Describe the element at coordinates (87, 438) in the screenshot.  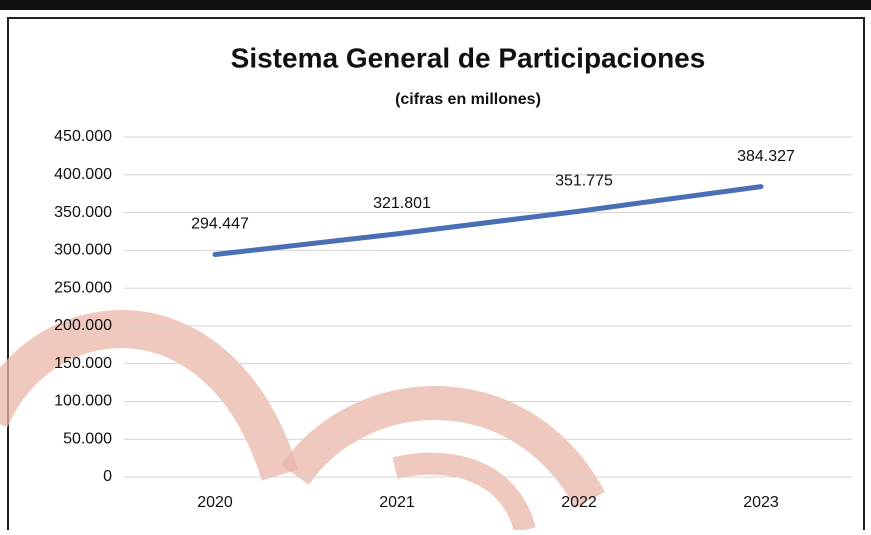
I see `y-tick-label: 50.000` at that location.